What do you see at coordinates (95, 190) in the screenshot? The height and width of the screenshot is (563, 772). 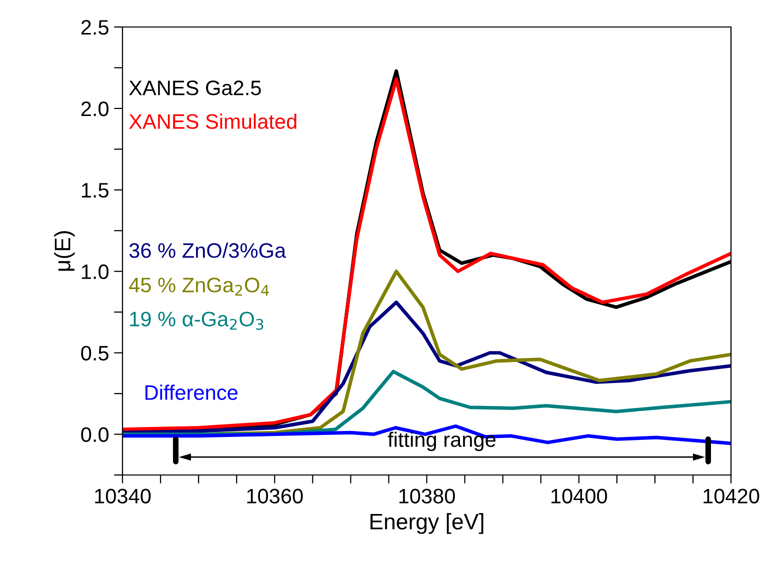 I see `y-tick-label: 1.5` at bounding box center [95, 190].